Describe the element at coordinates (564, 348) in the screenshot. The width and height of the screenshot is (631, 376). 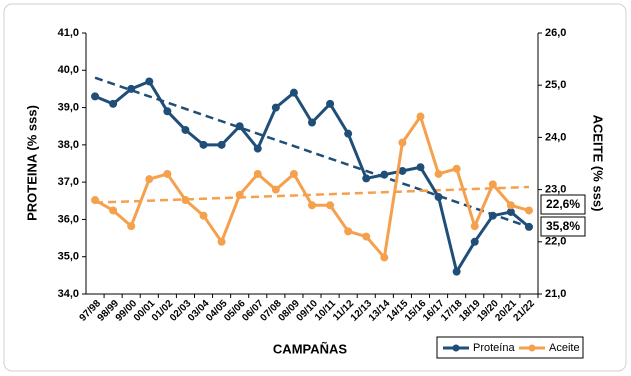
I see `legend-label: Aceite` at that location.